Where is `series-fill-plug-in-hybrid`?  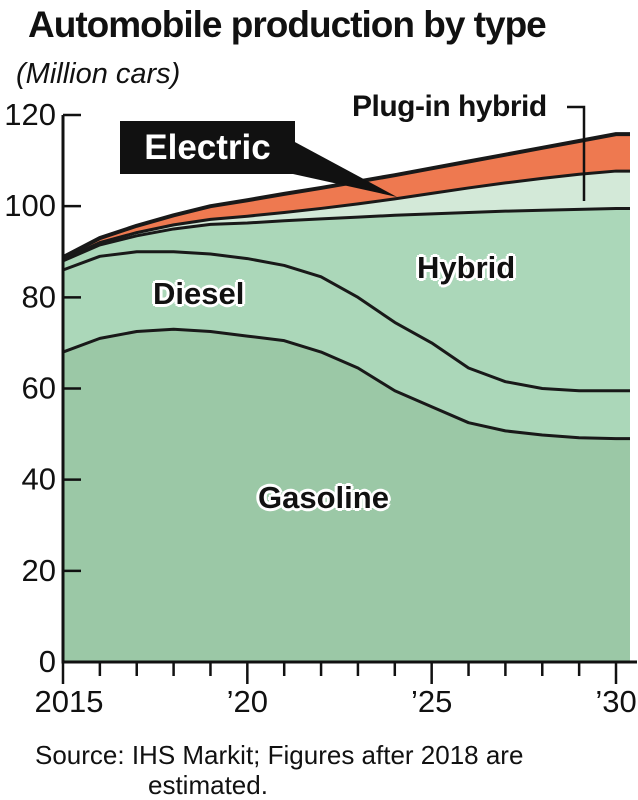
series-fill-plug-in-hybrid is located at coordinates (346, 216).